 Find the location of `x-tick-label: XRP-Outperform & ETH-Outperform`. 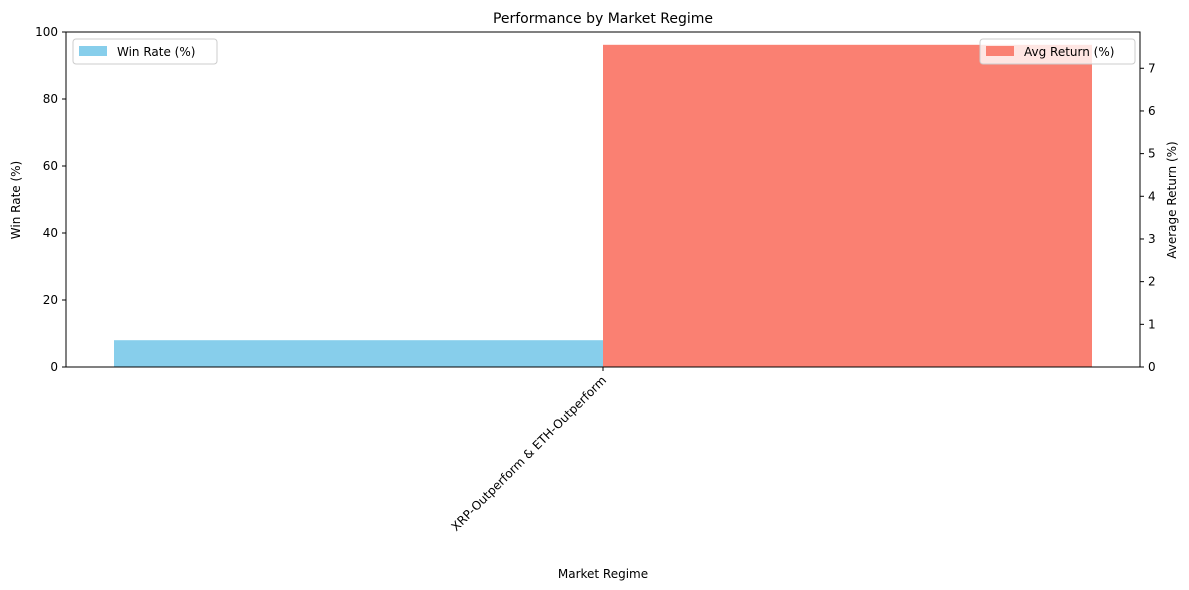

x-tick-label: XRP-Outperform & ETH-Outperform is located at coordinates (529, 453).